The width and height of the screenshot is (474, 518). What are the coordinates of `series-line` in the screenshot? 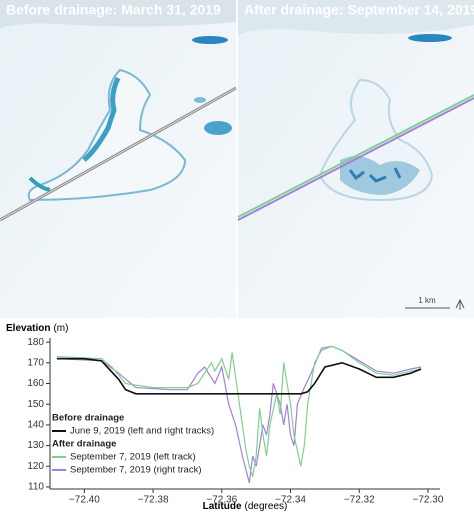 It's located at (239, 376).